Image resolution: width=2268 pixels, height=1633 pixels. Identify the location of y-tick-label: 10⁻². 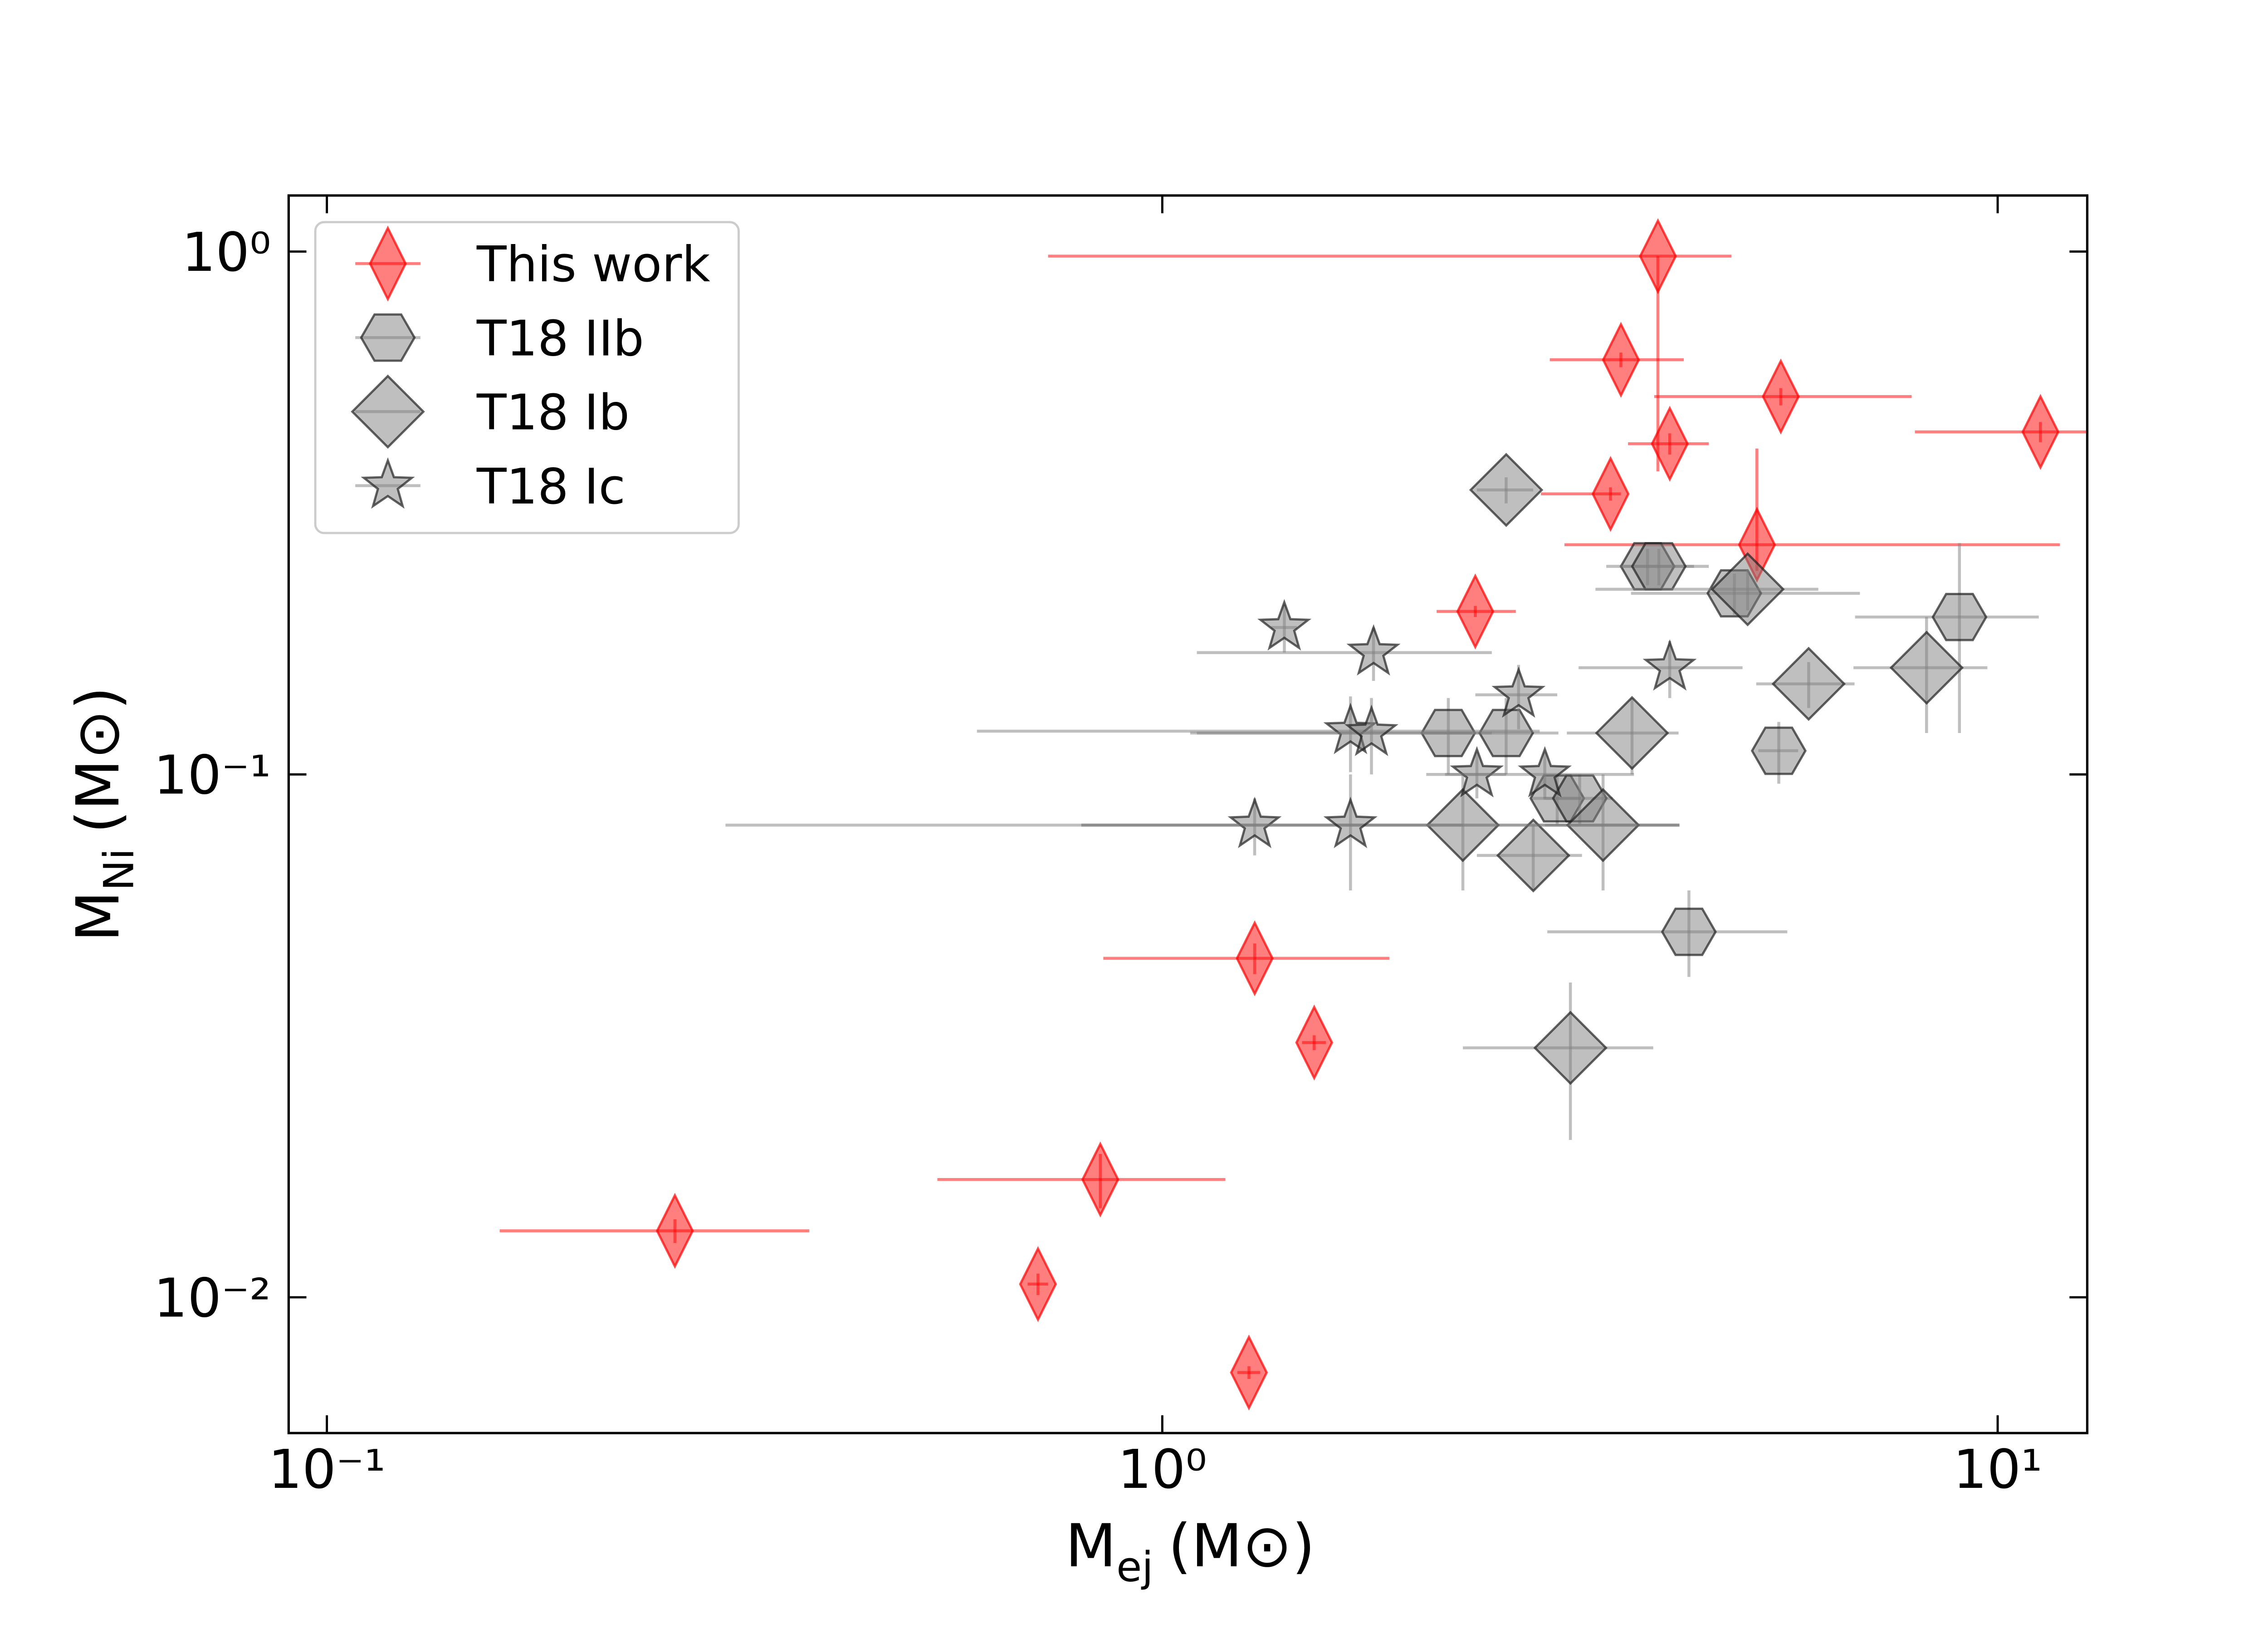
(213, 1298).